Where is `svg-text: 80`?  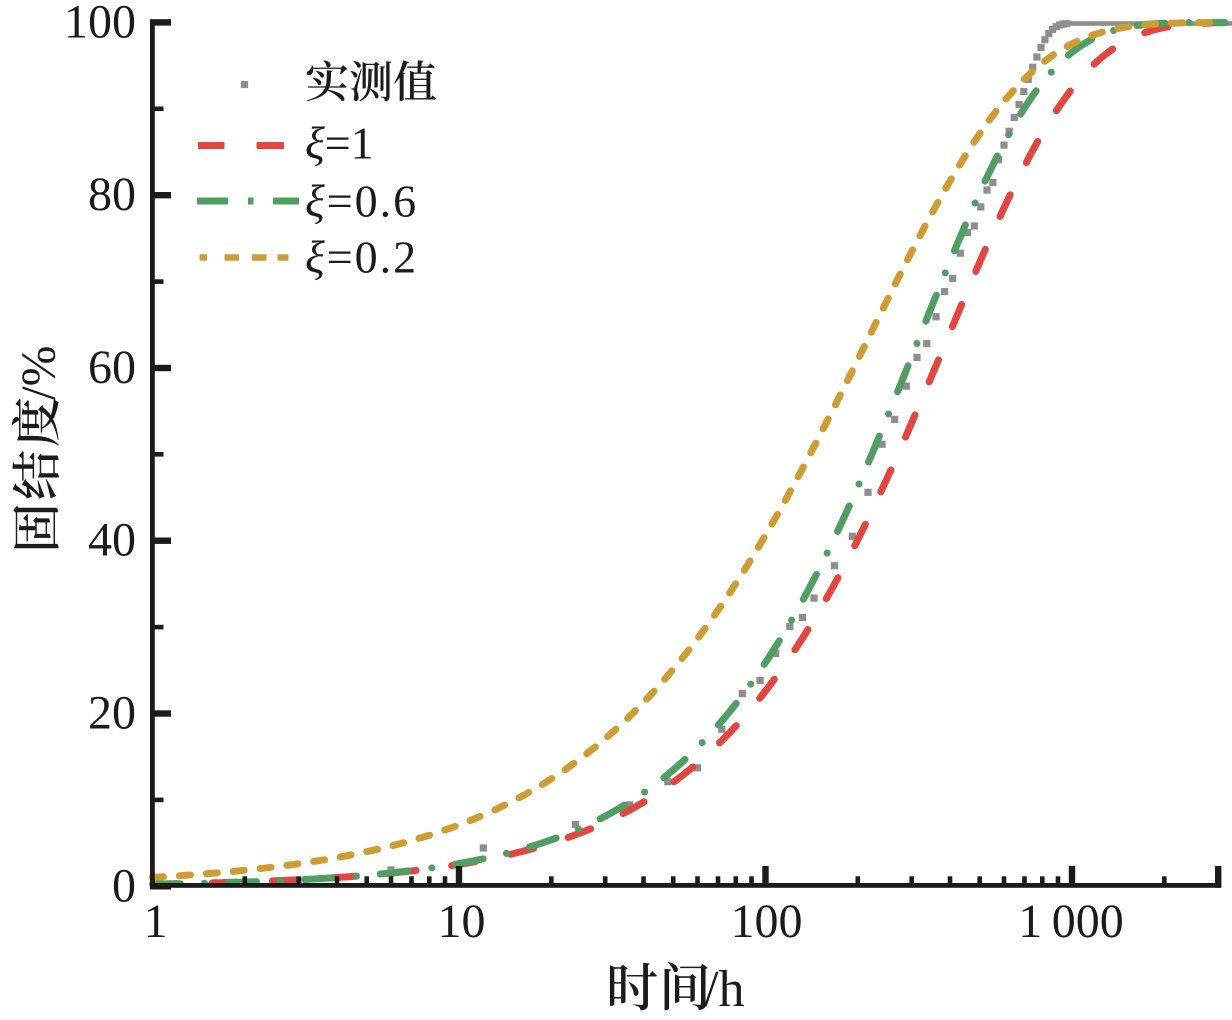 svg-text: 80 is located at coordinates (112, 194).